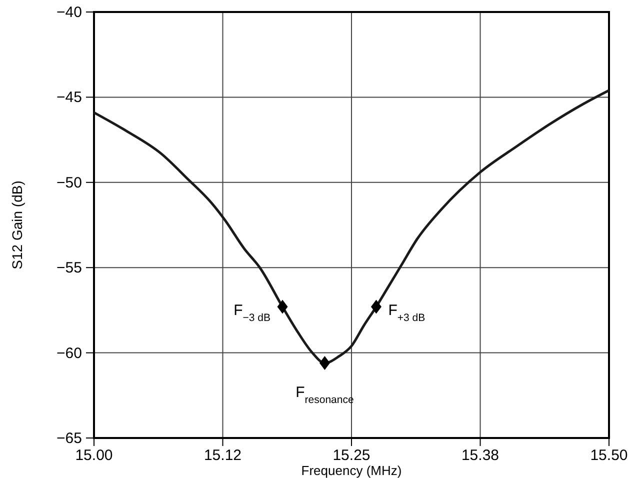  I want to click on y-tick-label: −55, so click(69, 268).